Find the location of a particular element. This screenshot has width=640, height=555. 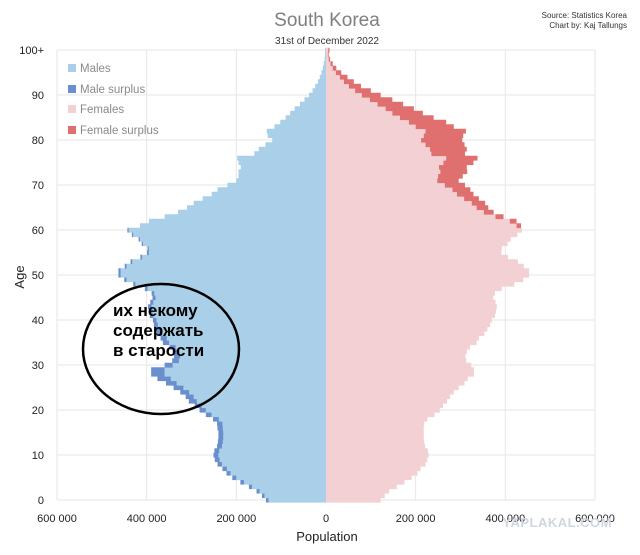

x-tick-label: 200 000 is located at coordinates (236, 519).